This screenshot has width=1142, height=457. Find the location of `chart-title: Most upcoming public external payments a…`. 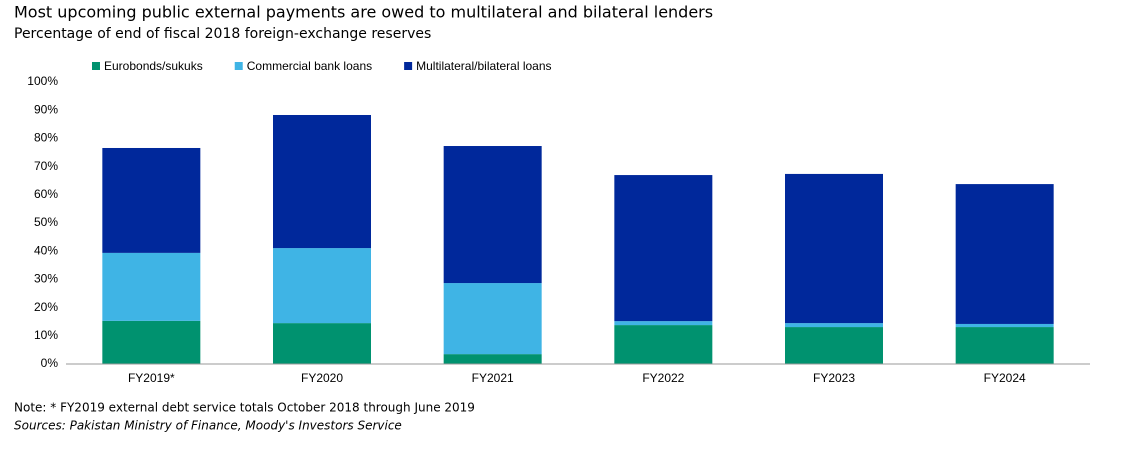

chart-title: Most upcoming public external payments a… is located at coordinates (363, 12).